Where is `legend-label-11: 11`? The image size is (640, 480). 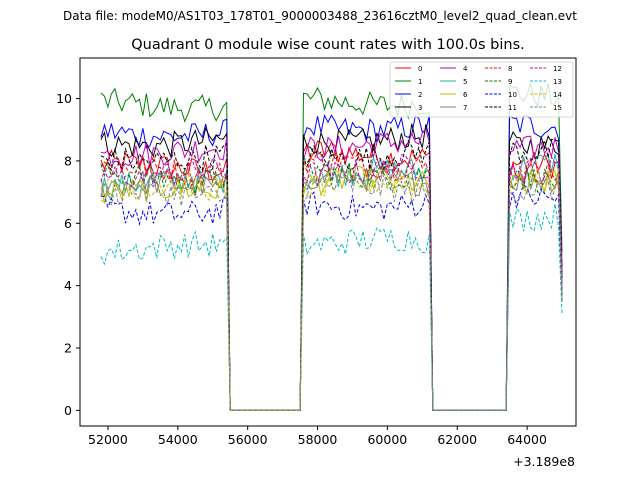
legend-label-11: 11 is located at coordinates (512, 108).